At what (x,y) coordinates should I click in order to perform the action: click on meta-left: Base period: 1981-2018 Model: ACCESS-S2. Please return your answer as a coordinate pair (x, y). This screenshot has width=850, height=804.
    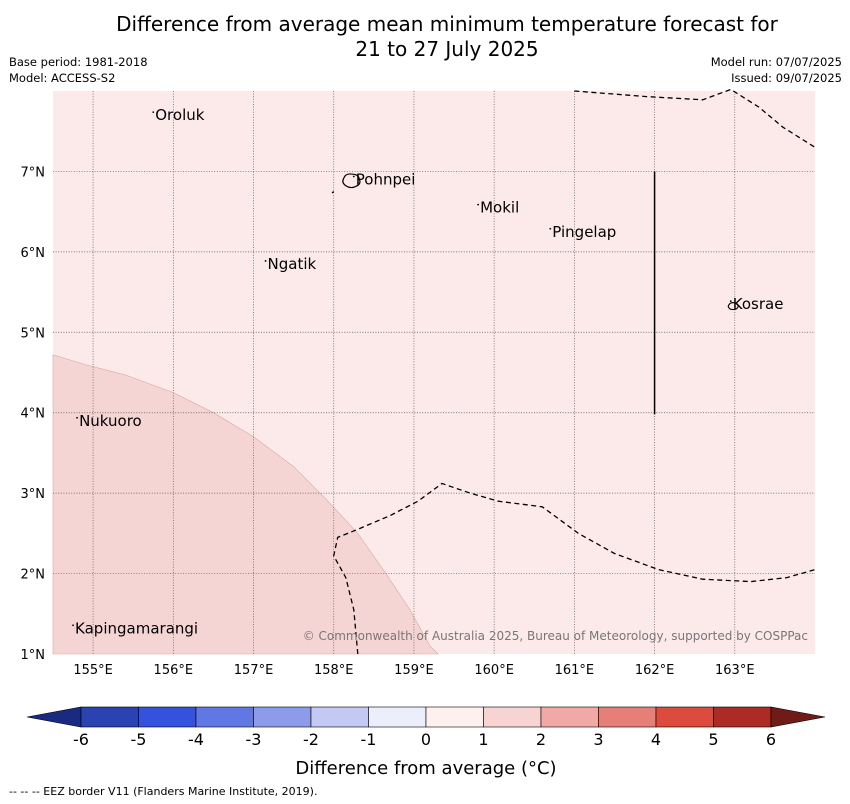
    Looking at the image, I should click on (78, 70).